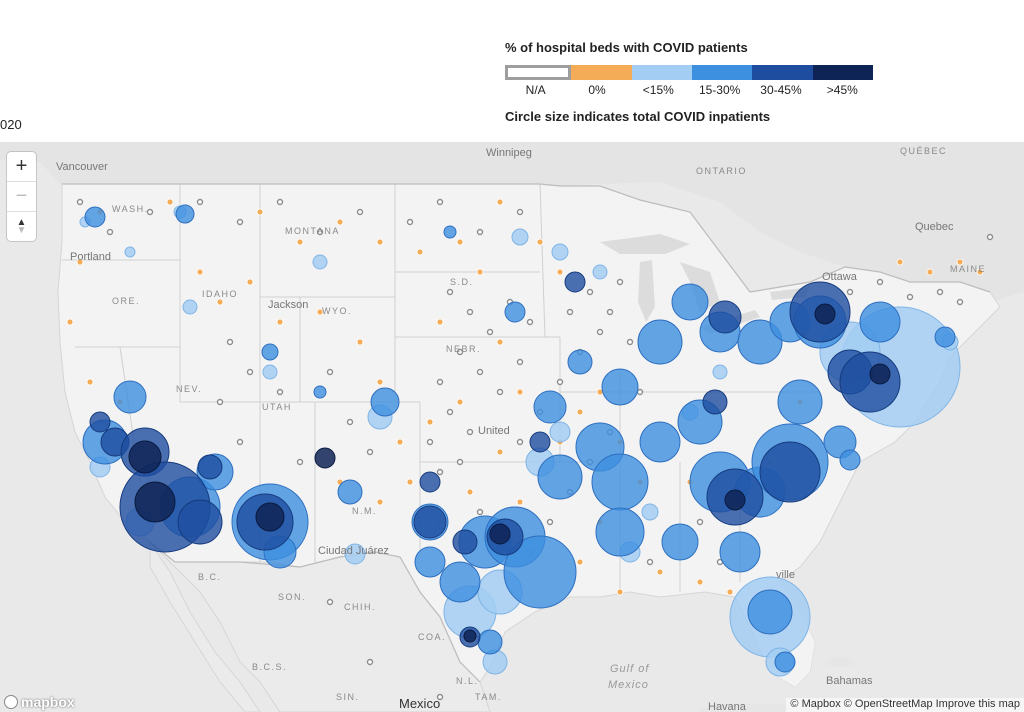  Describe the element at coordinates (934, 227) in the screenshot. I see `map-label: Quebec` at that location.